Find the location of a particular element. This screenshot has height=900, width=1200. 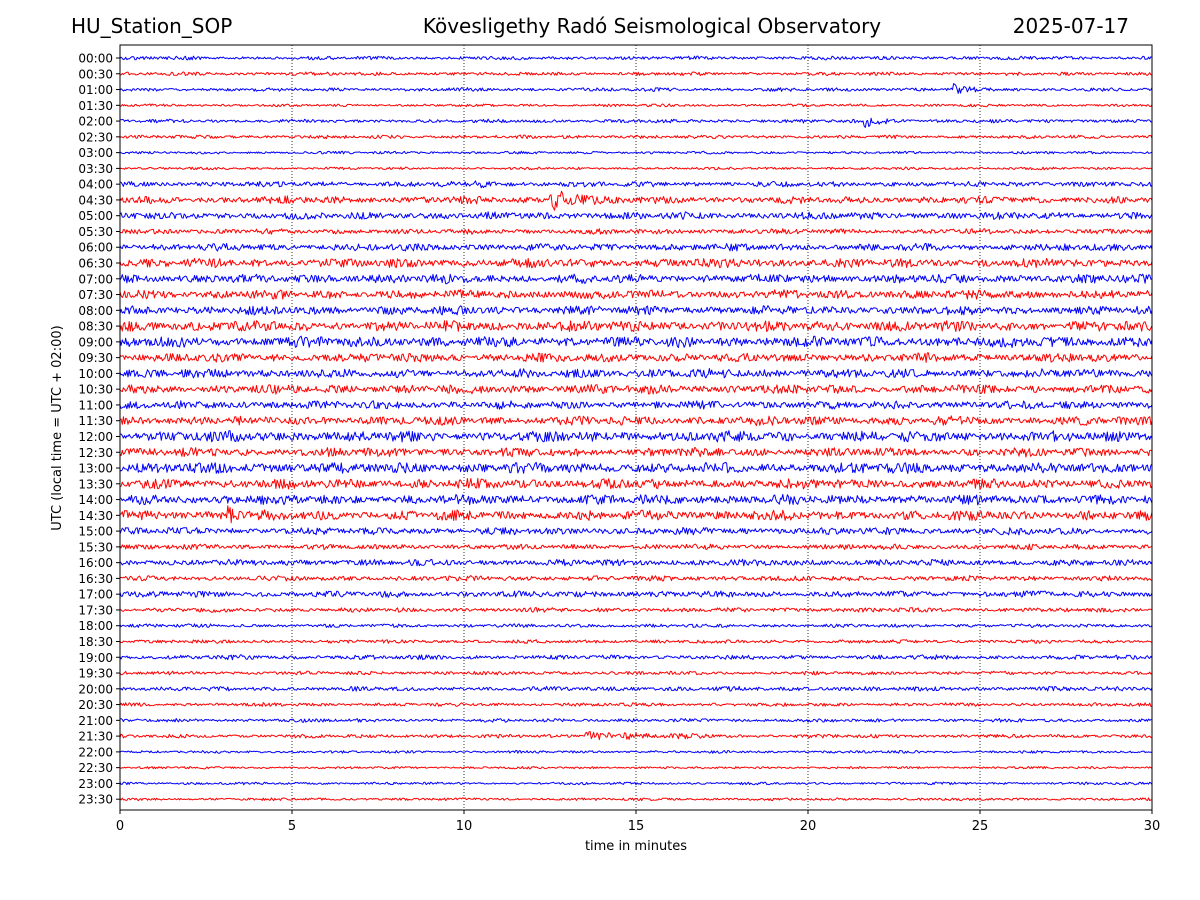

y-tick-label: 22:00 is located at coordinates (95, 752).